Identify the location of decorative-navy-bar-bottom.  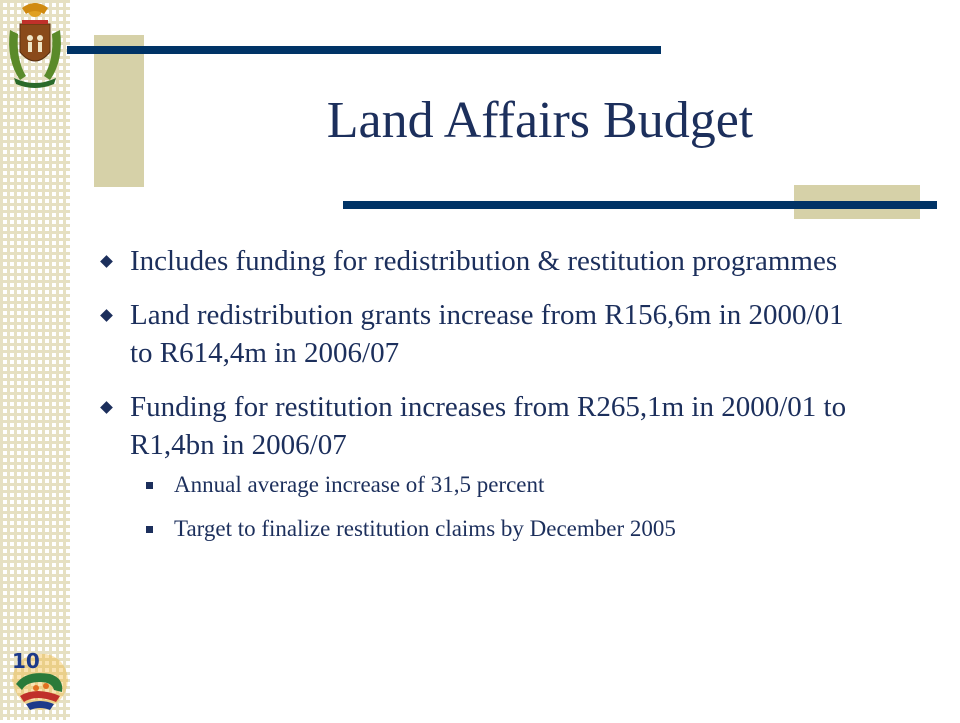
(640, 205).